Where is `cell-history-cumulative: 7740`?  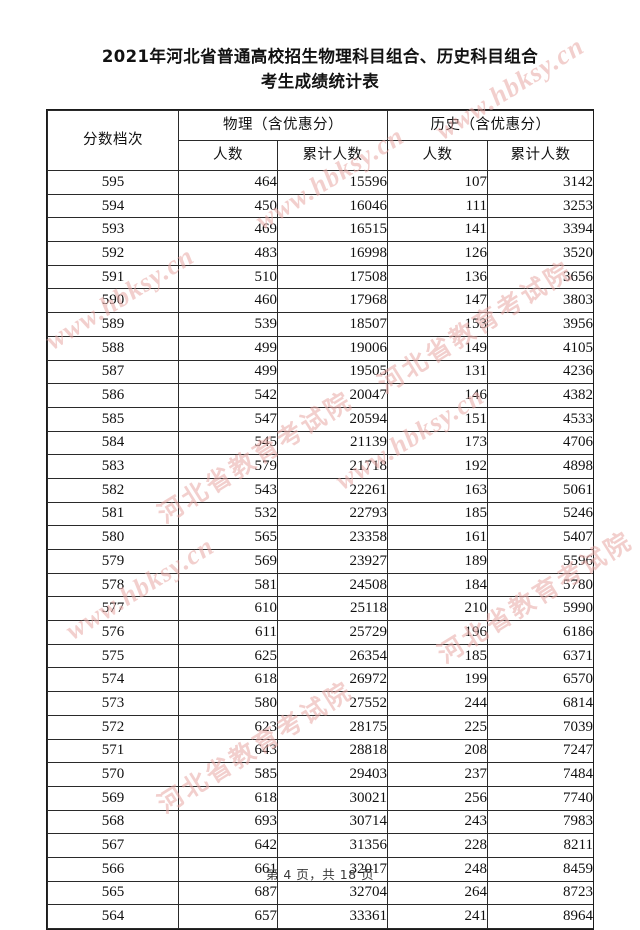 cell-history-cumulative: 7740 is located at coordinates (540, 798).